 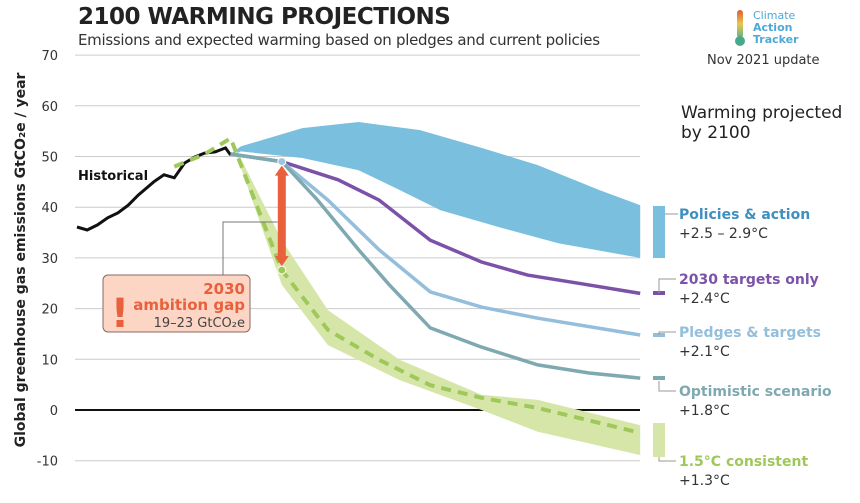 What do you see at coordinates (250, 248) in the screenshot?
I see `connector-line` at bounding box center [250, 248].